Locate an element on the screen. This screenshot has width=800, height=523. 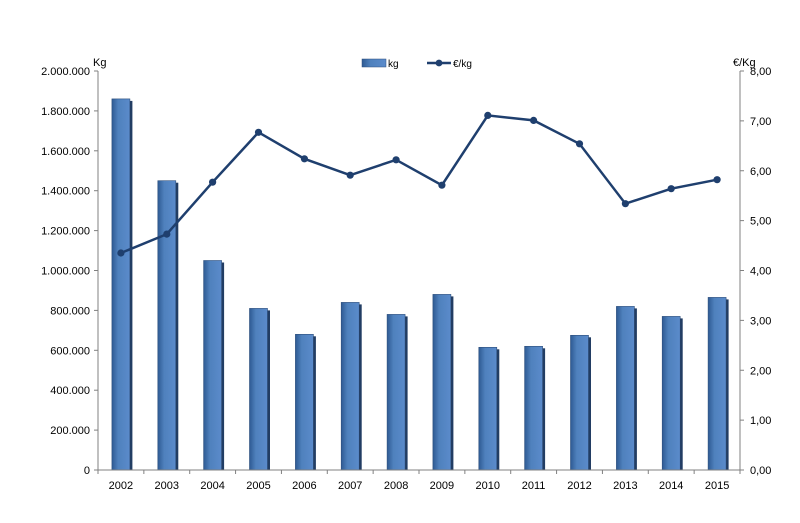
y-left-tick-label: 400.000 is located at coordinates (70, 391).